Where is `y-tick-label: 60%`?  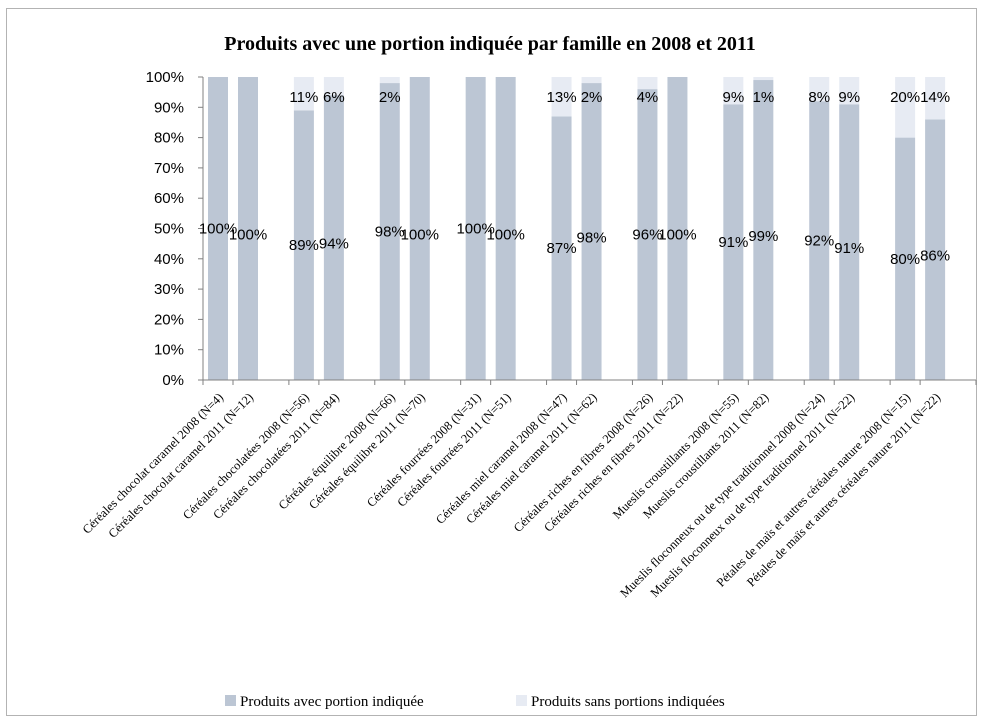 y-tick-label: 60% is located at coordinates (169, 198).